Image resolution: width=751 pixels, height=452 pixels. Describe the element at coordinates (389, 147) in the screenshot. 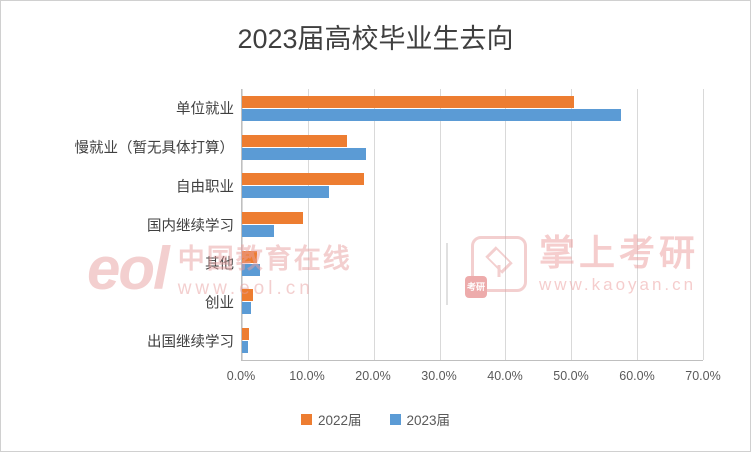

I see `chart-row: 慢就业（暂无具体打算）` at that location.